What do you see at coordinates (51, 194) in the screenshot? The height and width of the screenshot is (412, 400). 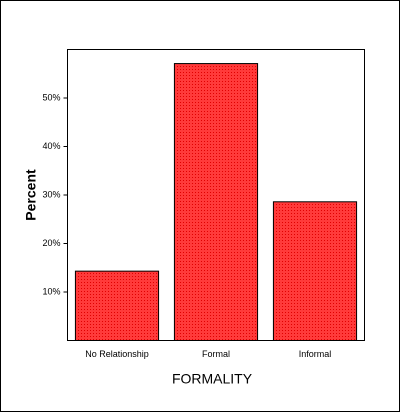 I see `y-tick-label: 30%` at bounding box center [51, 194].